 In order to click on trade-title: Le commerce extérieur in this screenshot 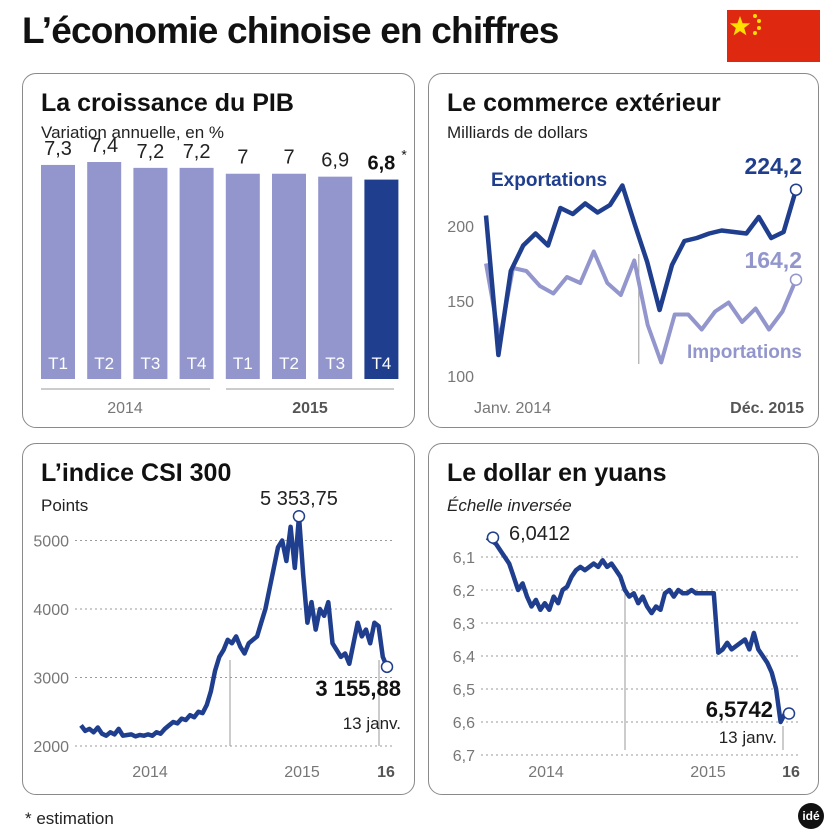, I will do `click(584, 103)`.